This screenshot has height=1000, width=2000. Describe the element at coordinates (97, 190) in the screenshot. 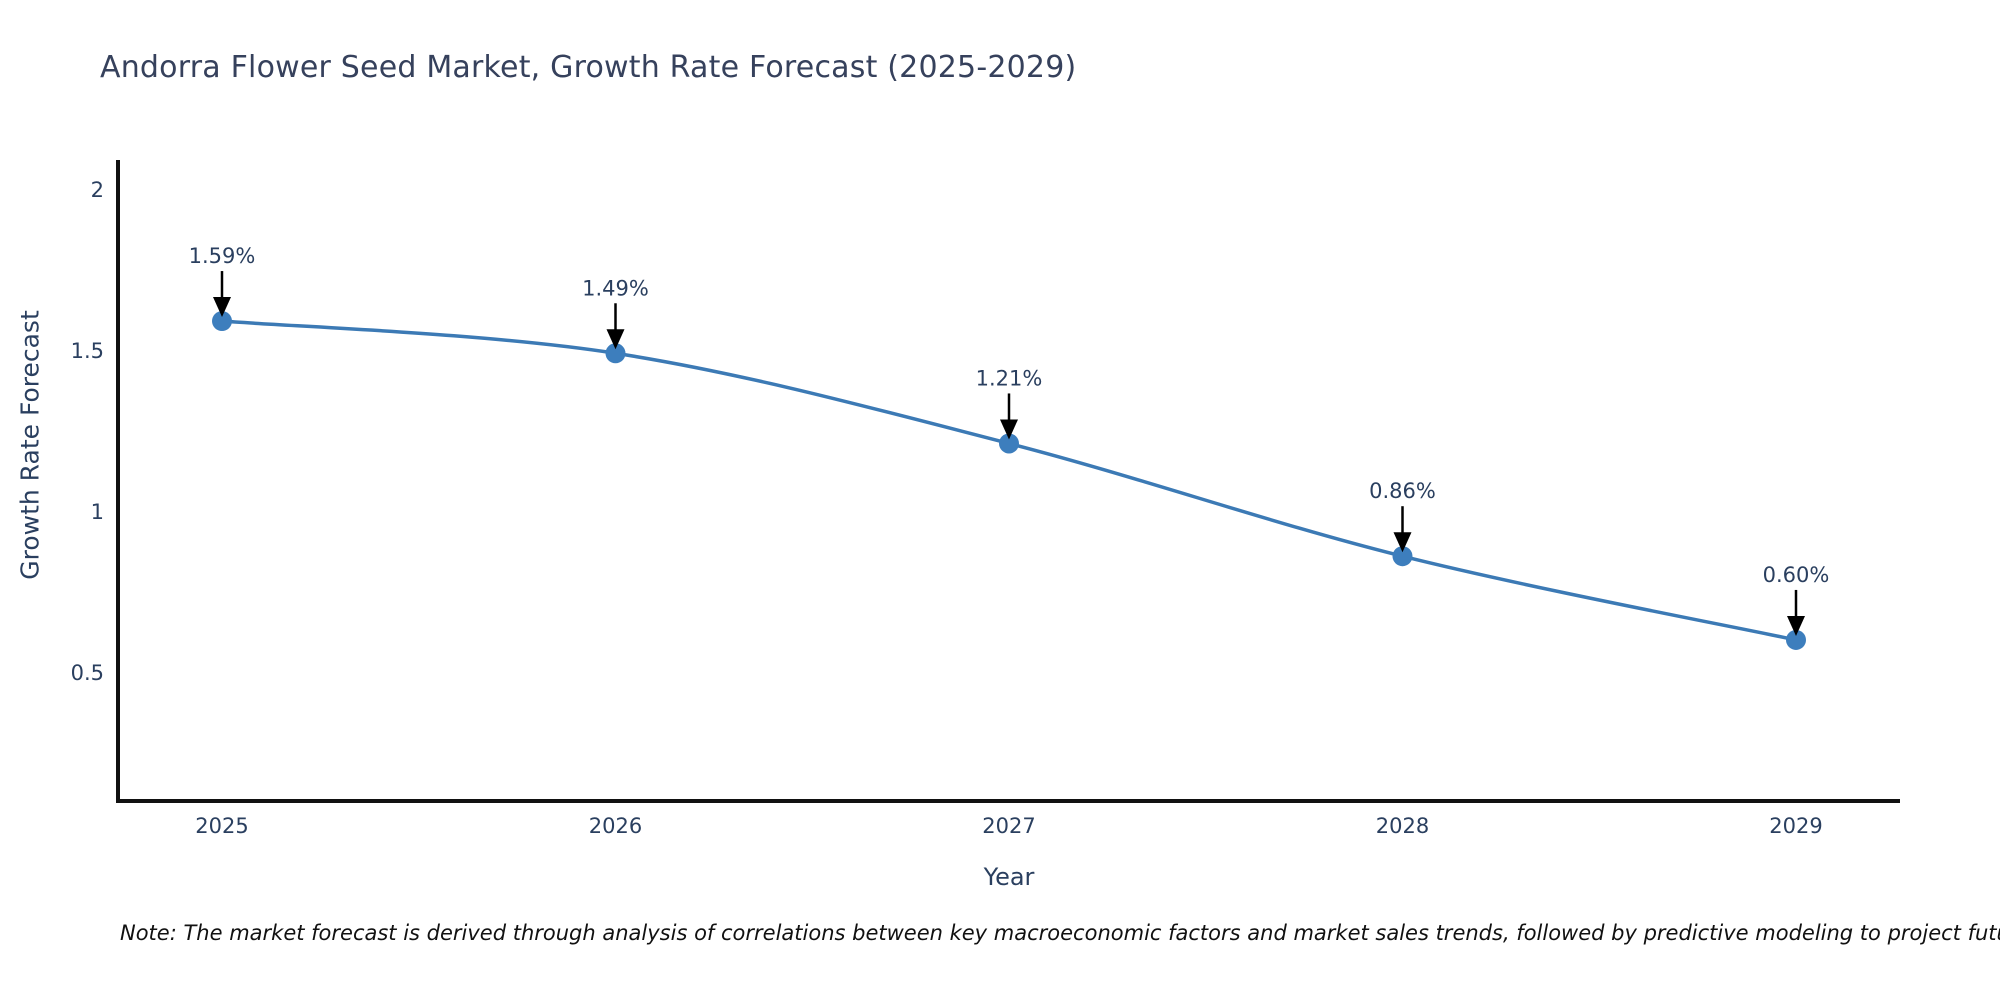

I see `y-tick-label: 2` at that location.